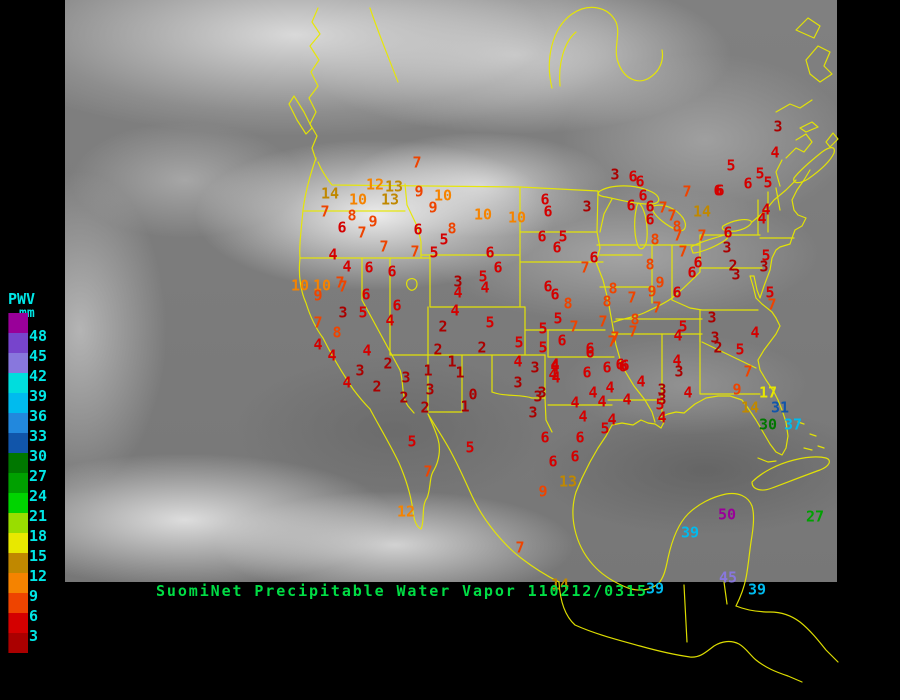 Image resolution: width=900 pixels, height=700 pixels. What do you see at coordinates (314, 84) in the screenshot?
I see `coastline-bc` at bounding box center [314, 84].